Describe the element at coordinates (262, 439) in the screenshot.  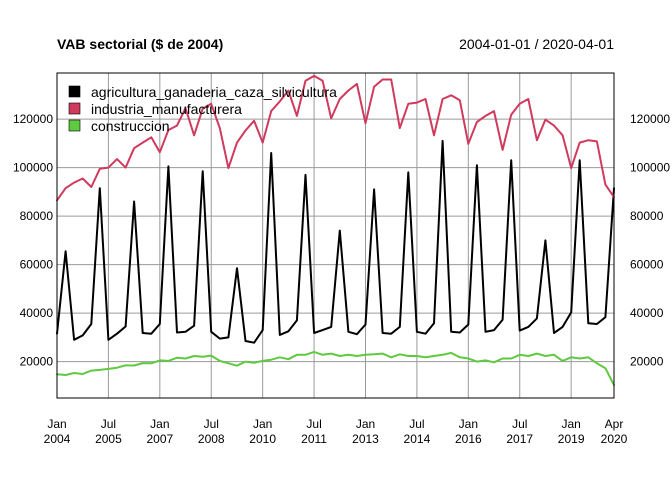
I see `x-tick-year: 2010` at that location.